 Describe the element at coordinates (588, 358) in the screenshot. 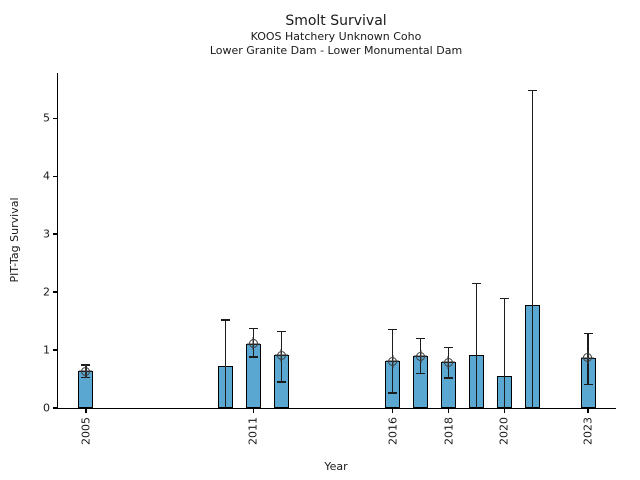

I see `point-marker-2023` at that location.